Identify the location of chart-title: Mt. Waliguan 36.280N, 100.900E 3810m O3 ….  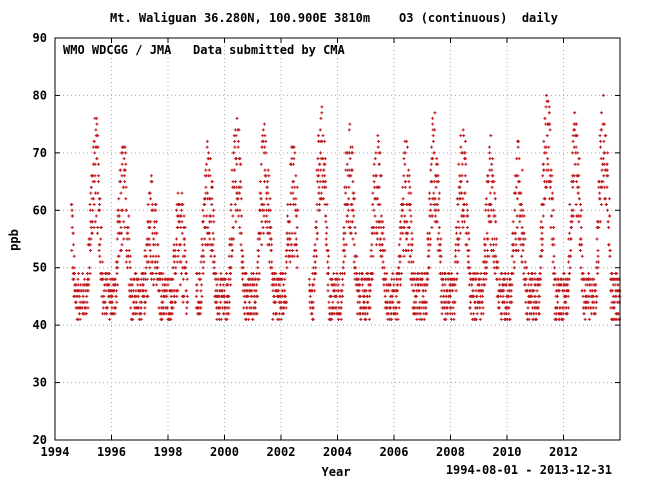
(334, 18).